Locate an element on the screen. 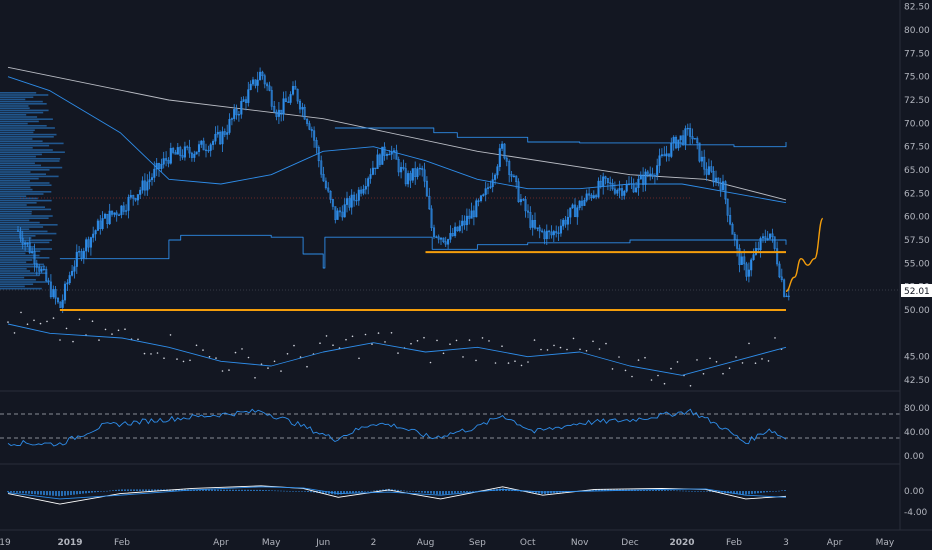  momentum-panel is located at coordinates (397, 495).